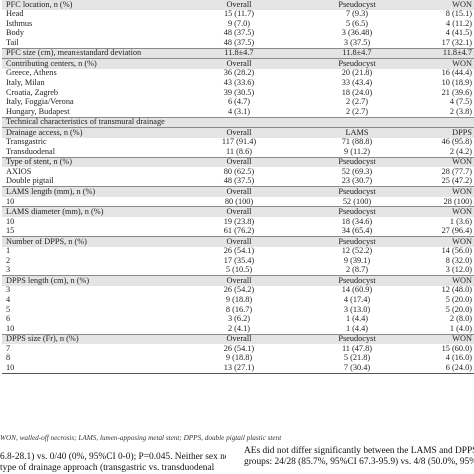 This screenshot has height=474, width=474. What do you see at coordinates (357, 73) in the screenshot?
I see `group-a-value: 20 (21.8)` at bounding box center [357, 73].